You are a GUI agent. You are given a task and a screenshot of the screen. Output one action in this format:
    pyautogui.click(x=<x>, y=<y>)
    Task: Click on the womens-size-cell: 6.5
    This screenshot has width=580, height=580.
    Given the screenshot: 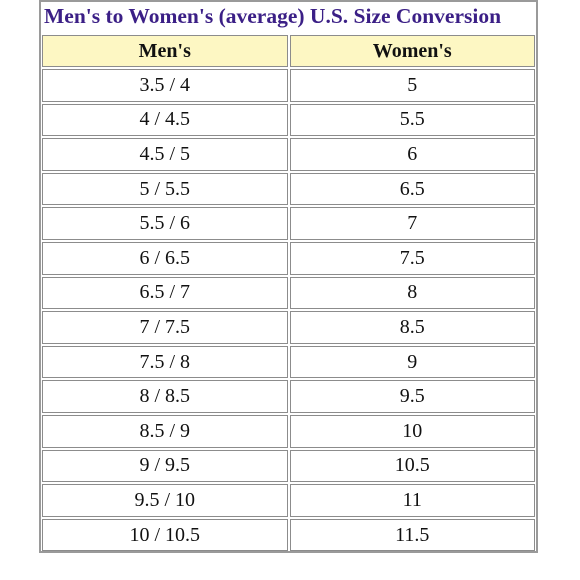 What is the action you would take?
    pyautogui.click(x=412, y=189)
    